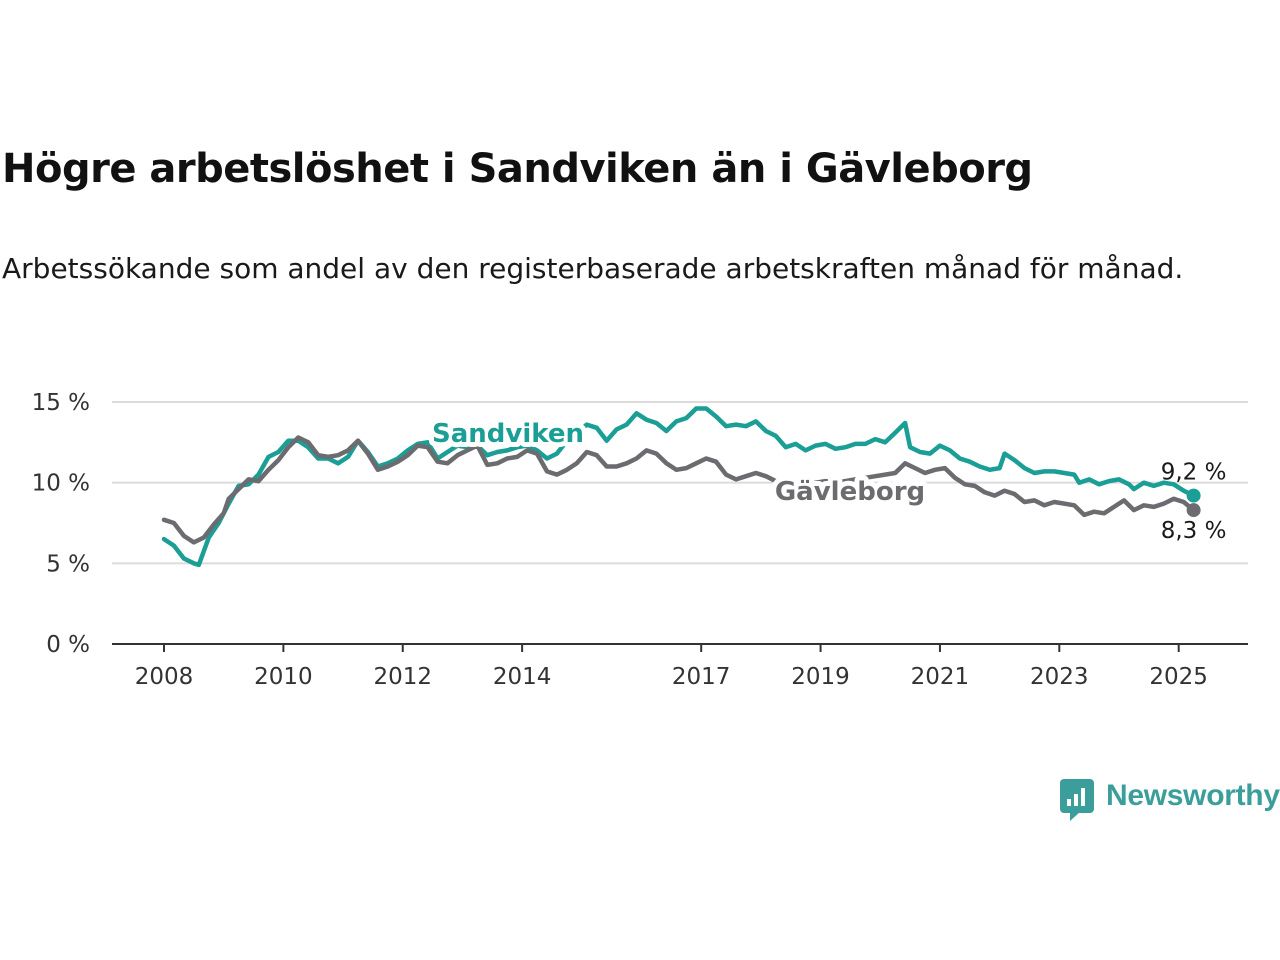  What do you see at coordinates (1193, 795) in the screenshot?
I see `brand-name: Newsworthy` at bounding box center [1193, 795].